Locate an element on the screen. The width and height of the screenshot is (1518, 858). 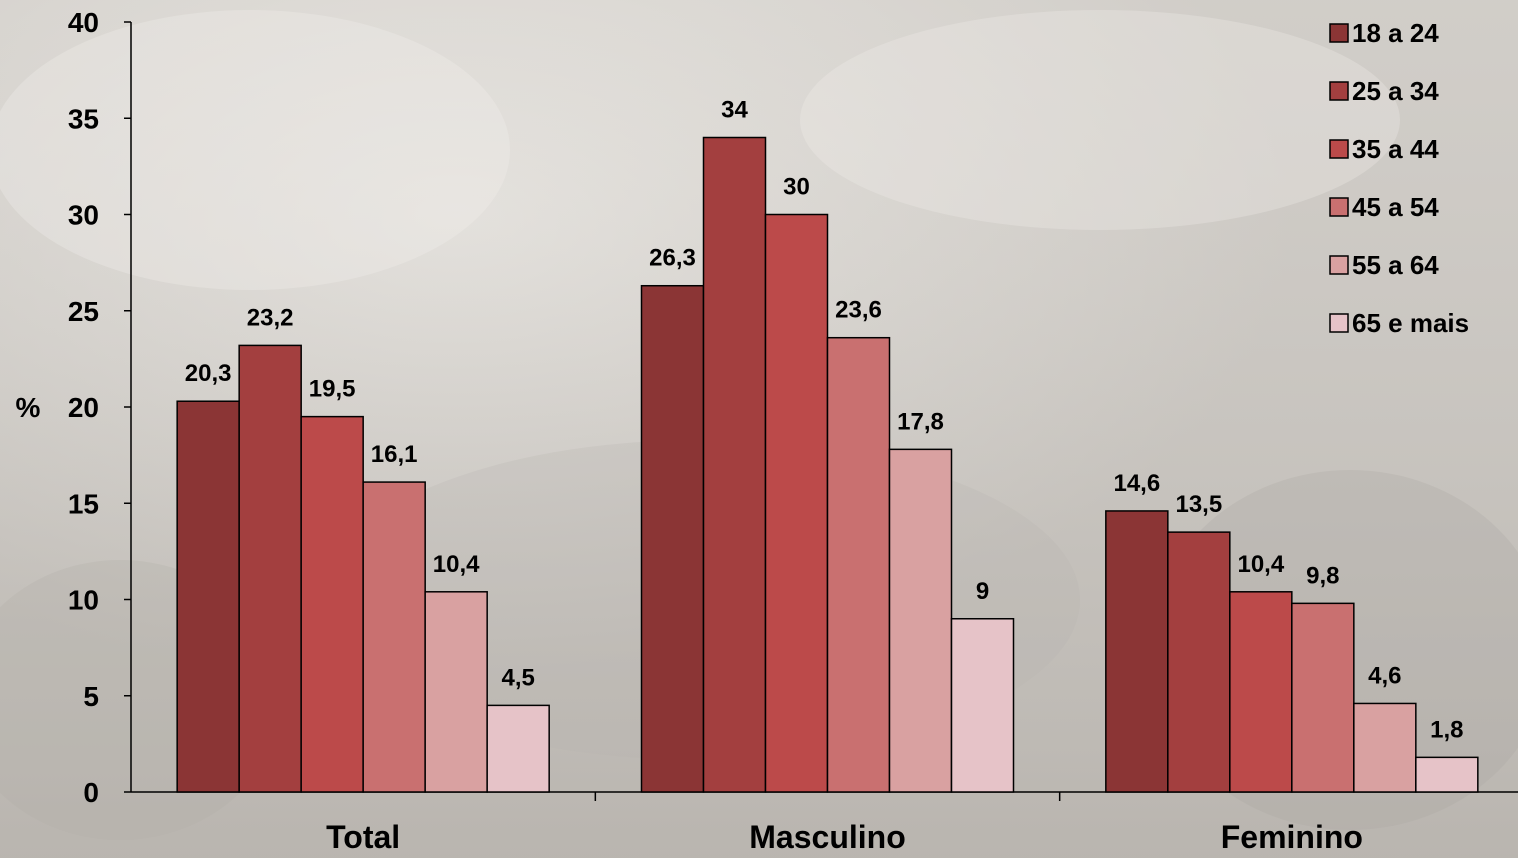
x-category-label: Total is located at coordinates (363, 837).